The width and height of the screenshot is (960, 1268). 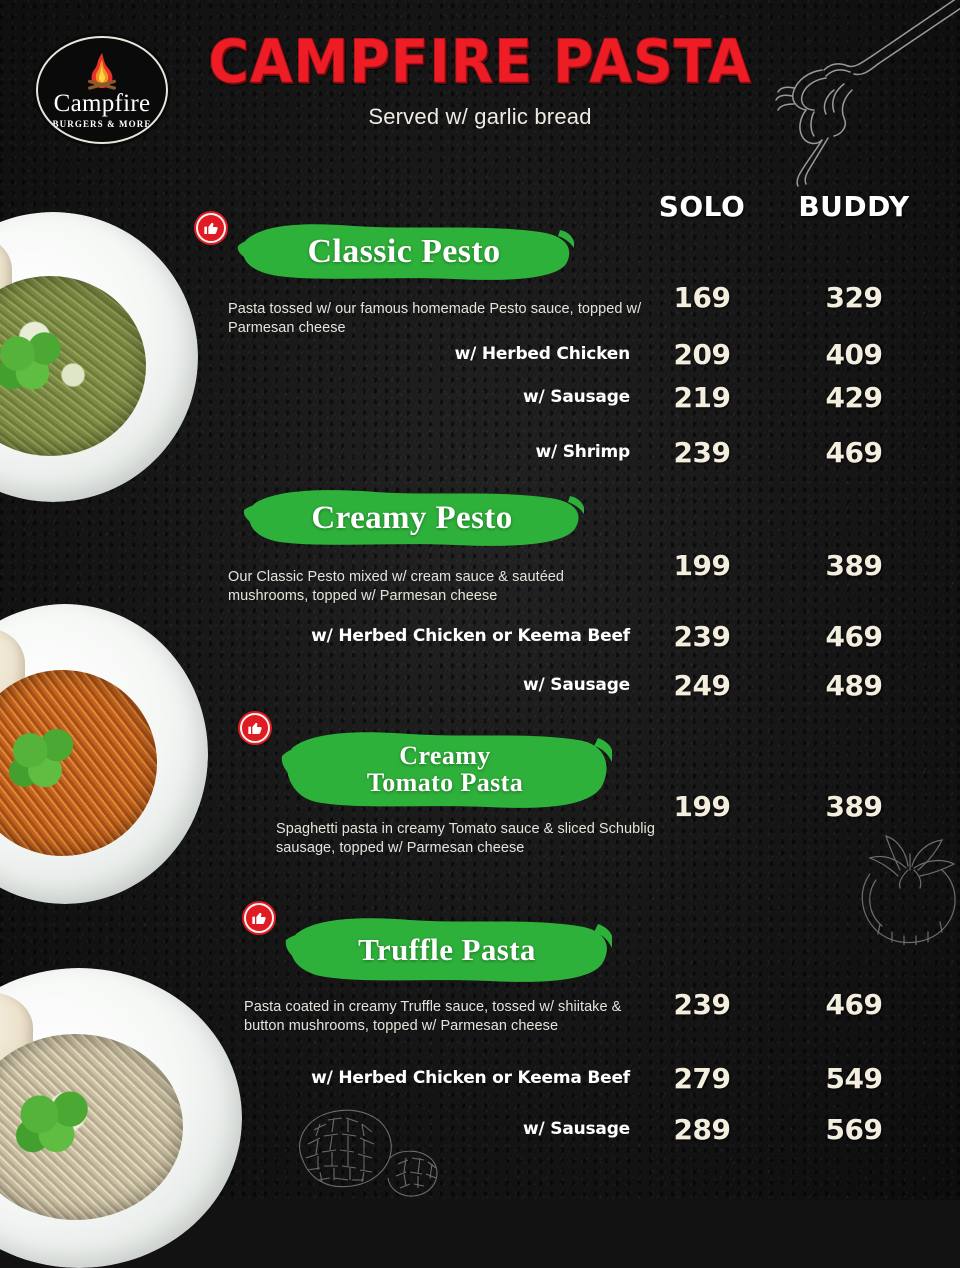 I want to click on variant-price-solo: 289, so click(x=702, y=1129).